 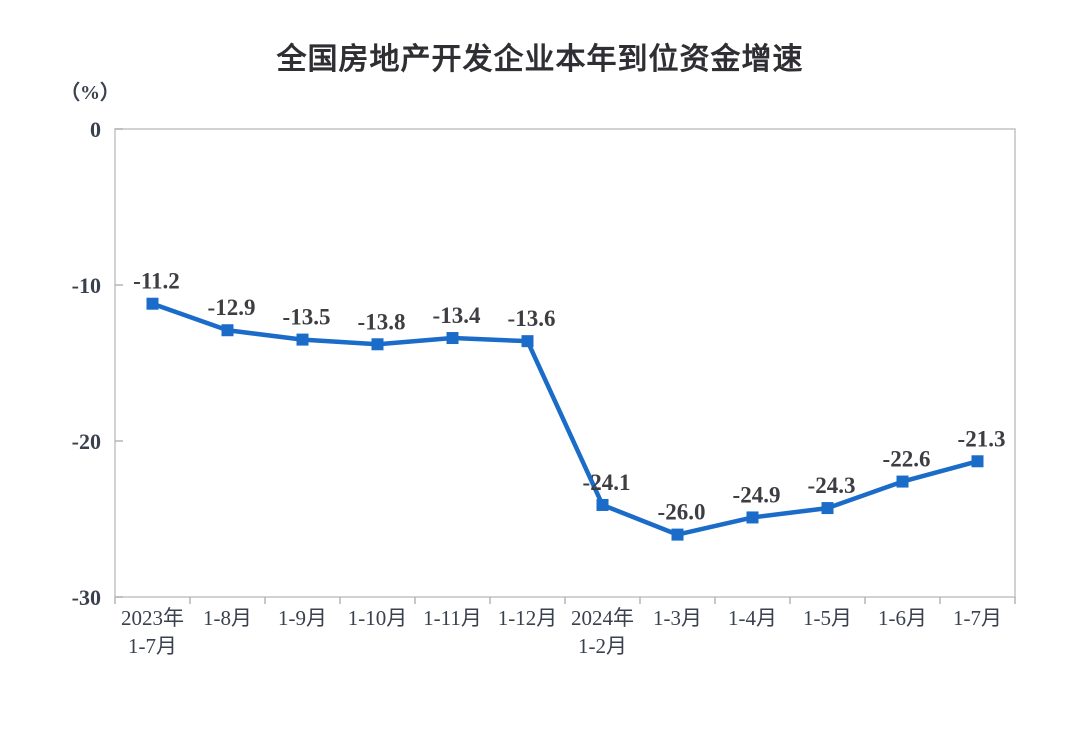 What do you see at coordinates (827, 618) in the screenshot?
I see `x-axis-category-label: 1-5月` at bounding box center [827, 618].